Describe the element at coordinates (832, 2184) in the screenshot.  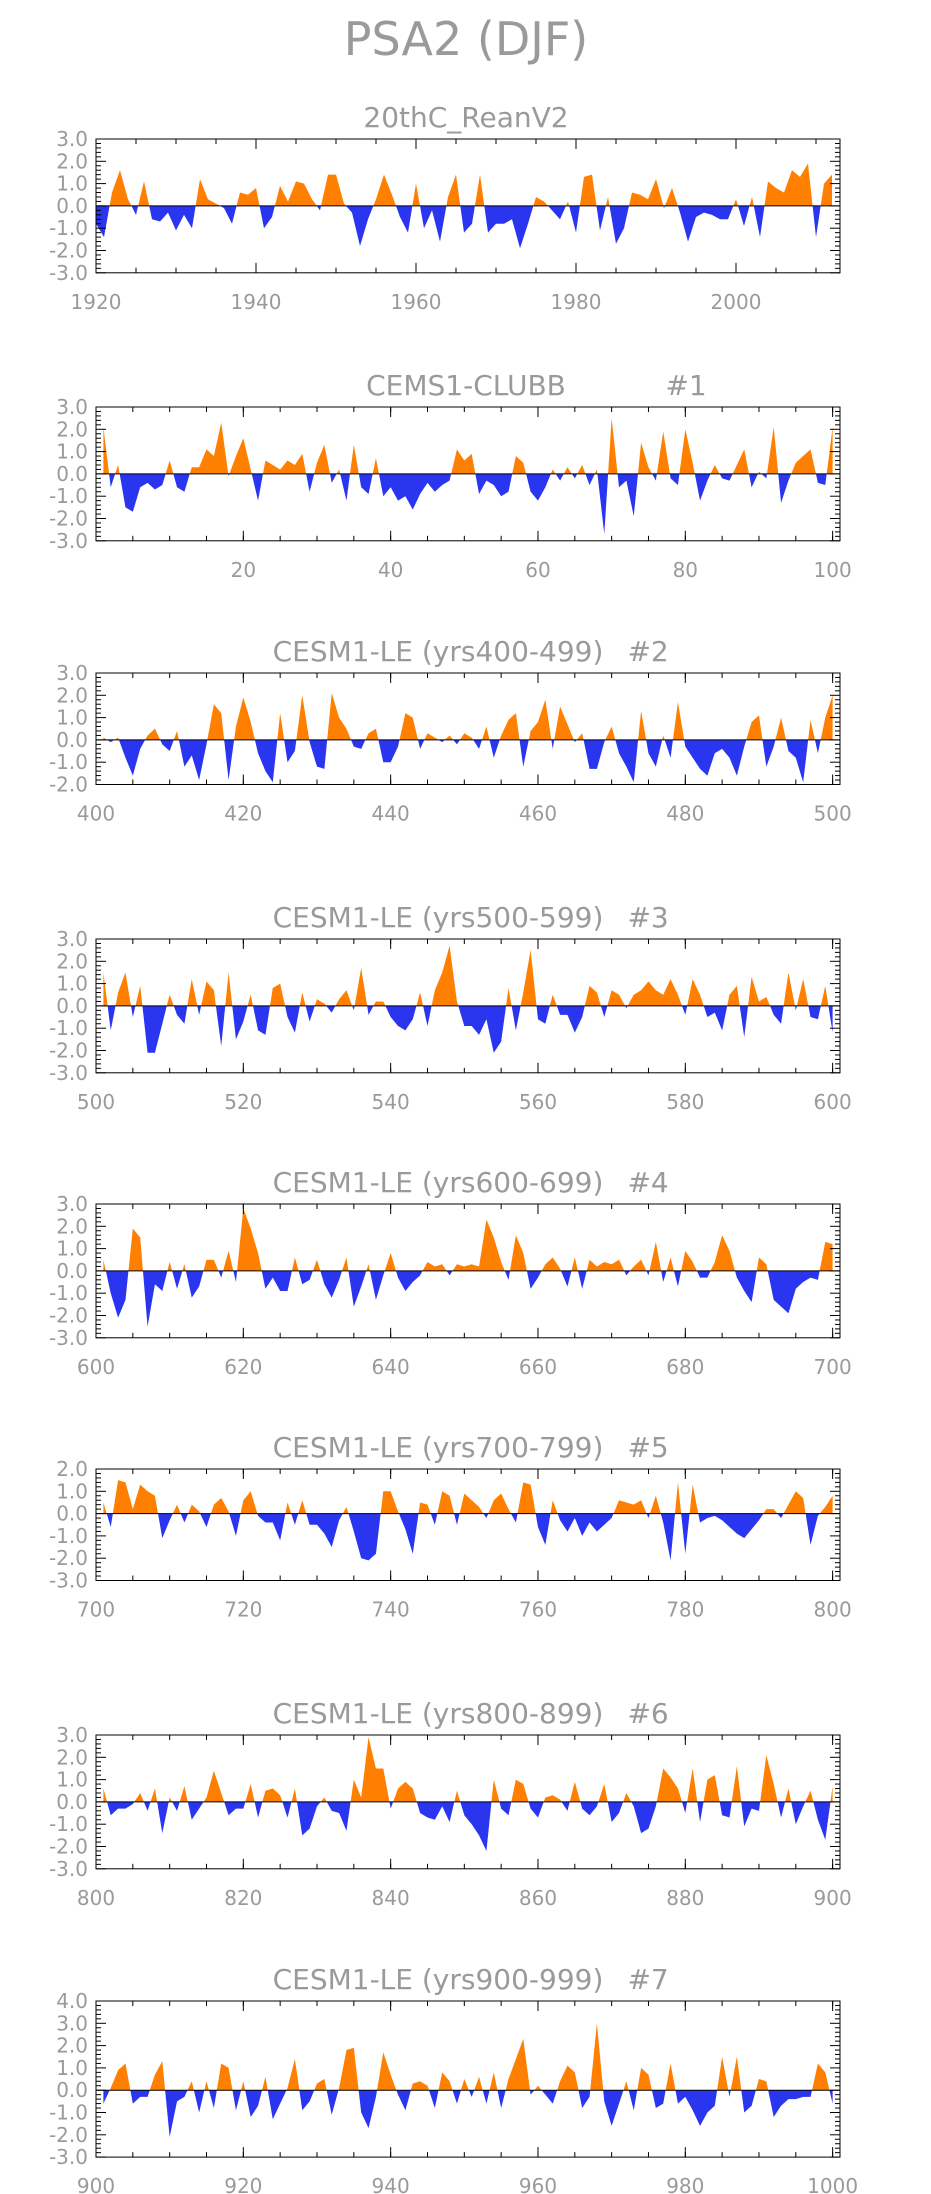
I see `x-tick-label: 1000` at that location.